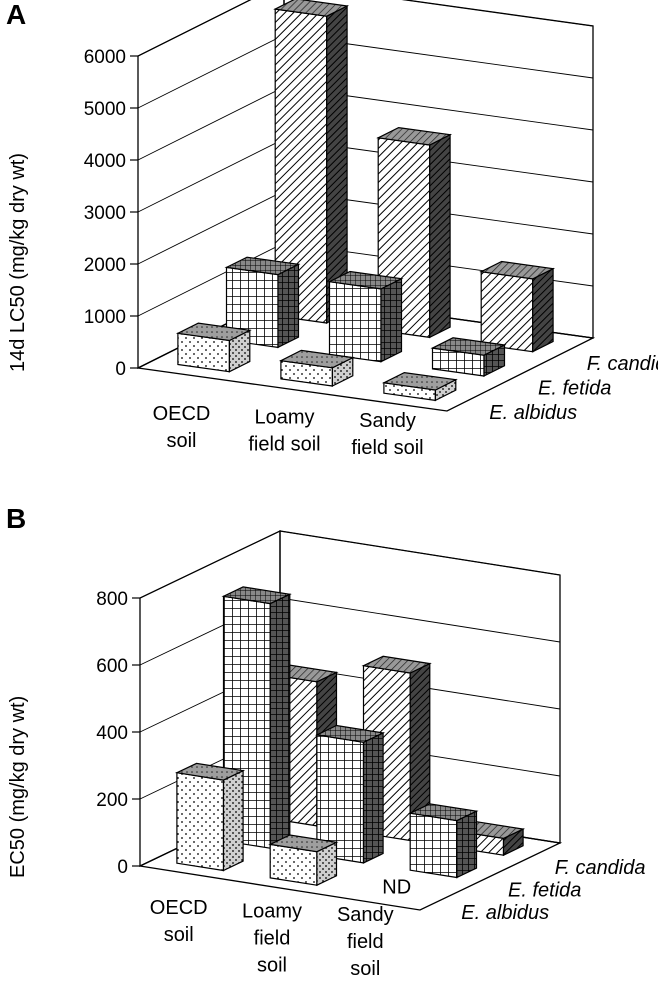  What do you see at coordinates (105, 109) in the screenshot?
I see `y-tick-label: 5000` at bounding box center [105, 109].